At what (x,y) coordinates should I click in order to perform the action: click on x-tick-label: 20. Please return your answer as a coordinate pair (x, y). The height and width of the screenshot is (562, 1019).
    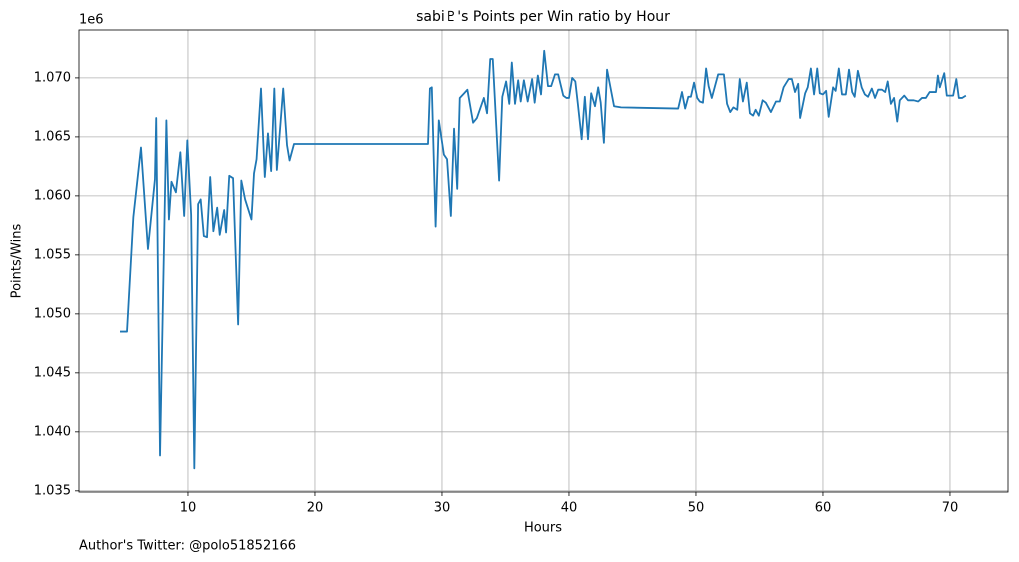
    Looking at the image, I should click on (315, 508).